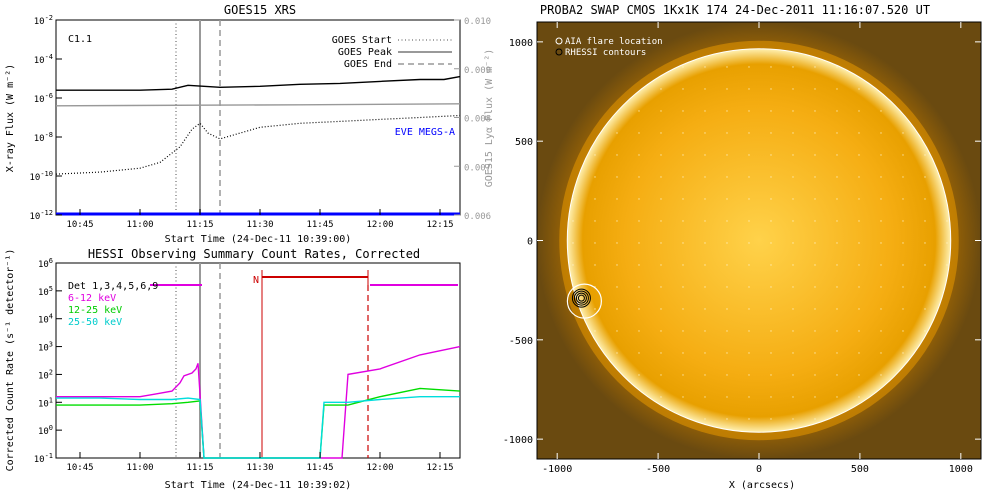 The width and height of the screenshot is (1000, 500). What do you see at coordinates (259, 468) in the screenshot?
I see `hessi-xtick-label: 11:30` at bounding box center [259, 468].